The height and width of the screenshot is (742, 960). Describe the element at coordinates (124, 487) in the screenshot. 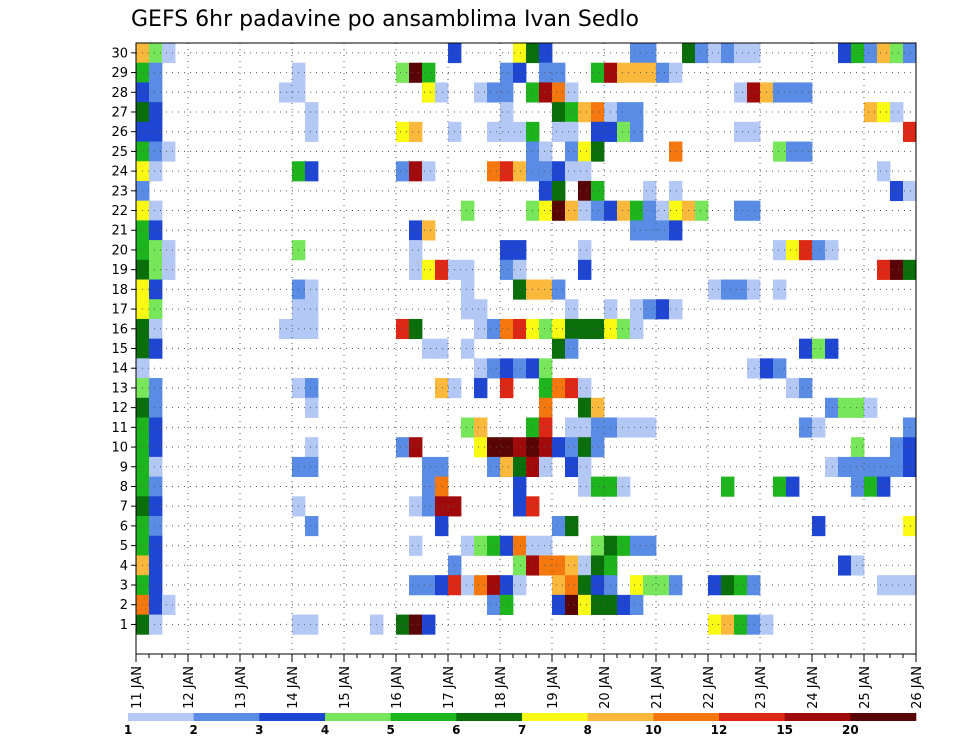

I see `y-tick-label: 8` at that location.